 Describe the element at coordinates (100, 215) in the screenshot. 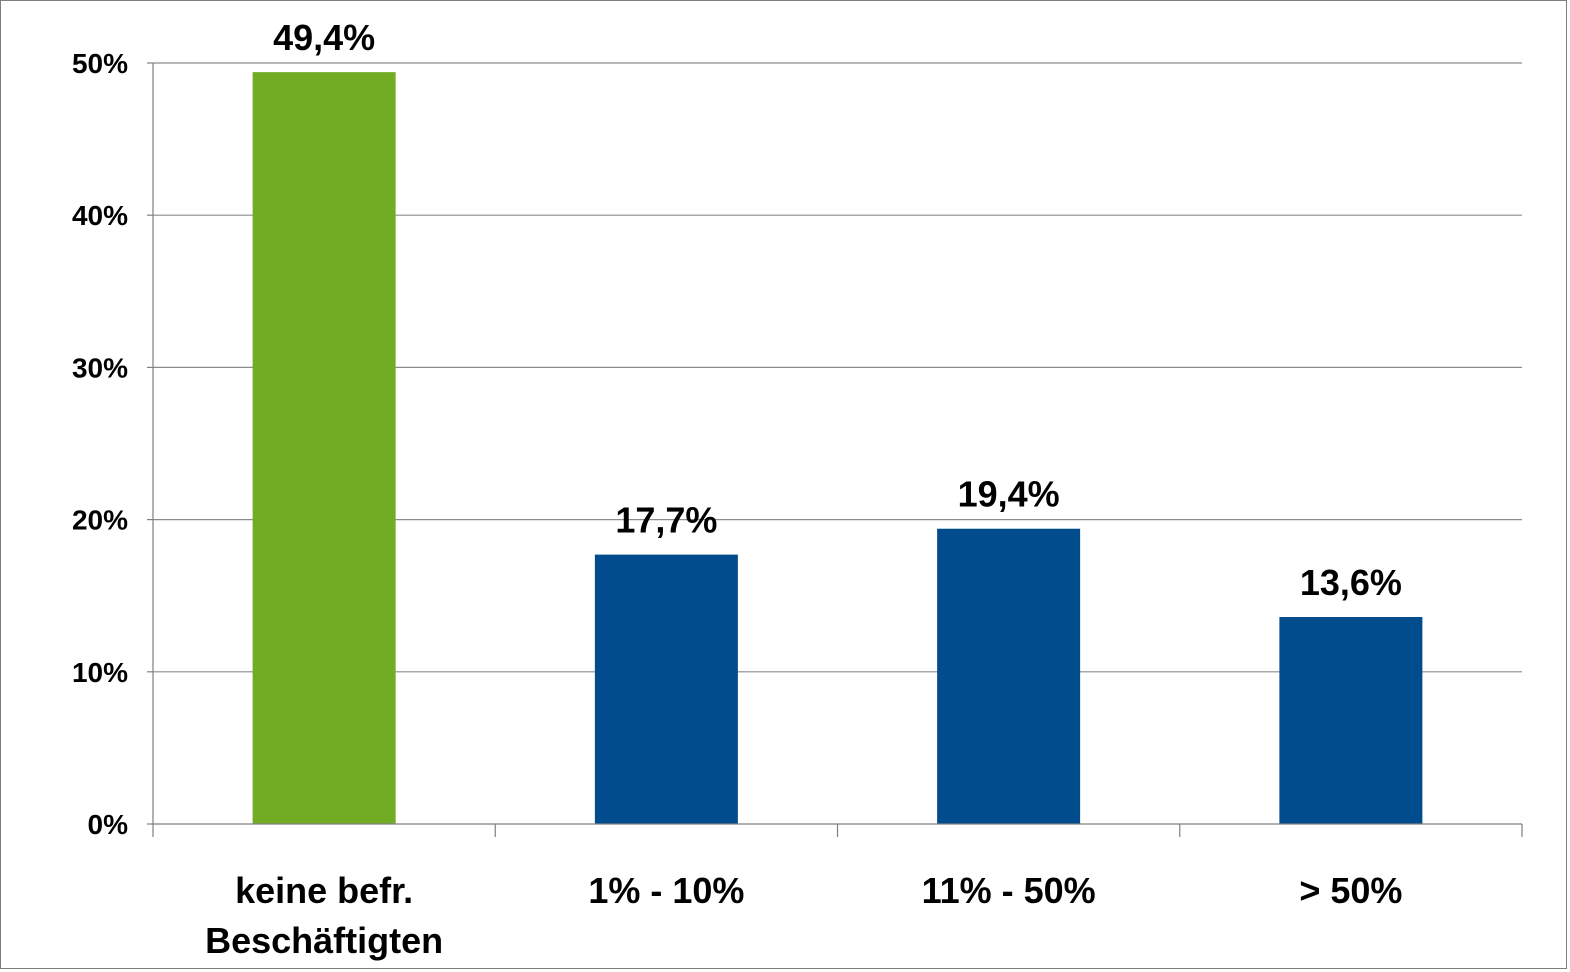

I see `y-tick-label: 40%` at that location.